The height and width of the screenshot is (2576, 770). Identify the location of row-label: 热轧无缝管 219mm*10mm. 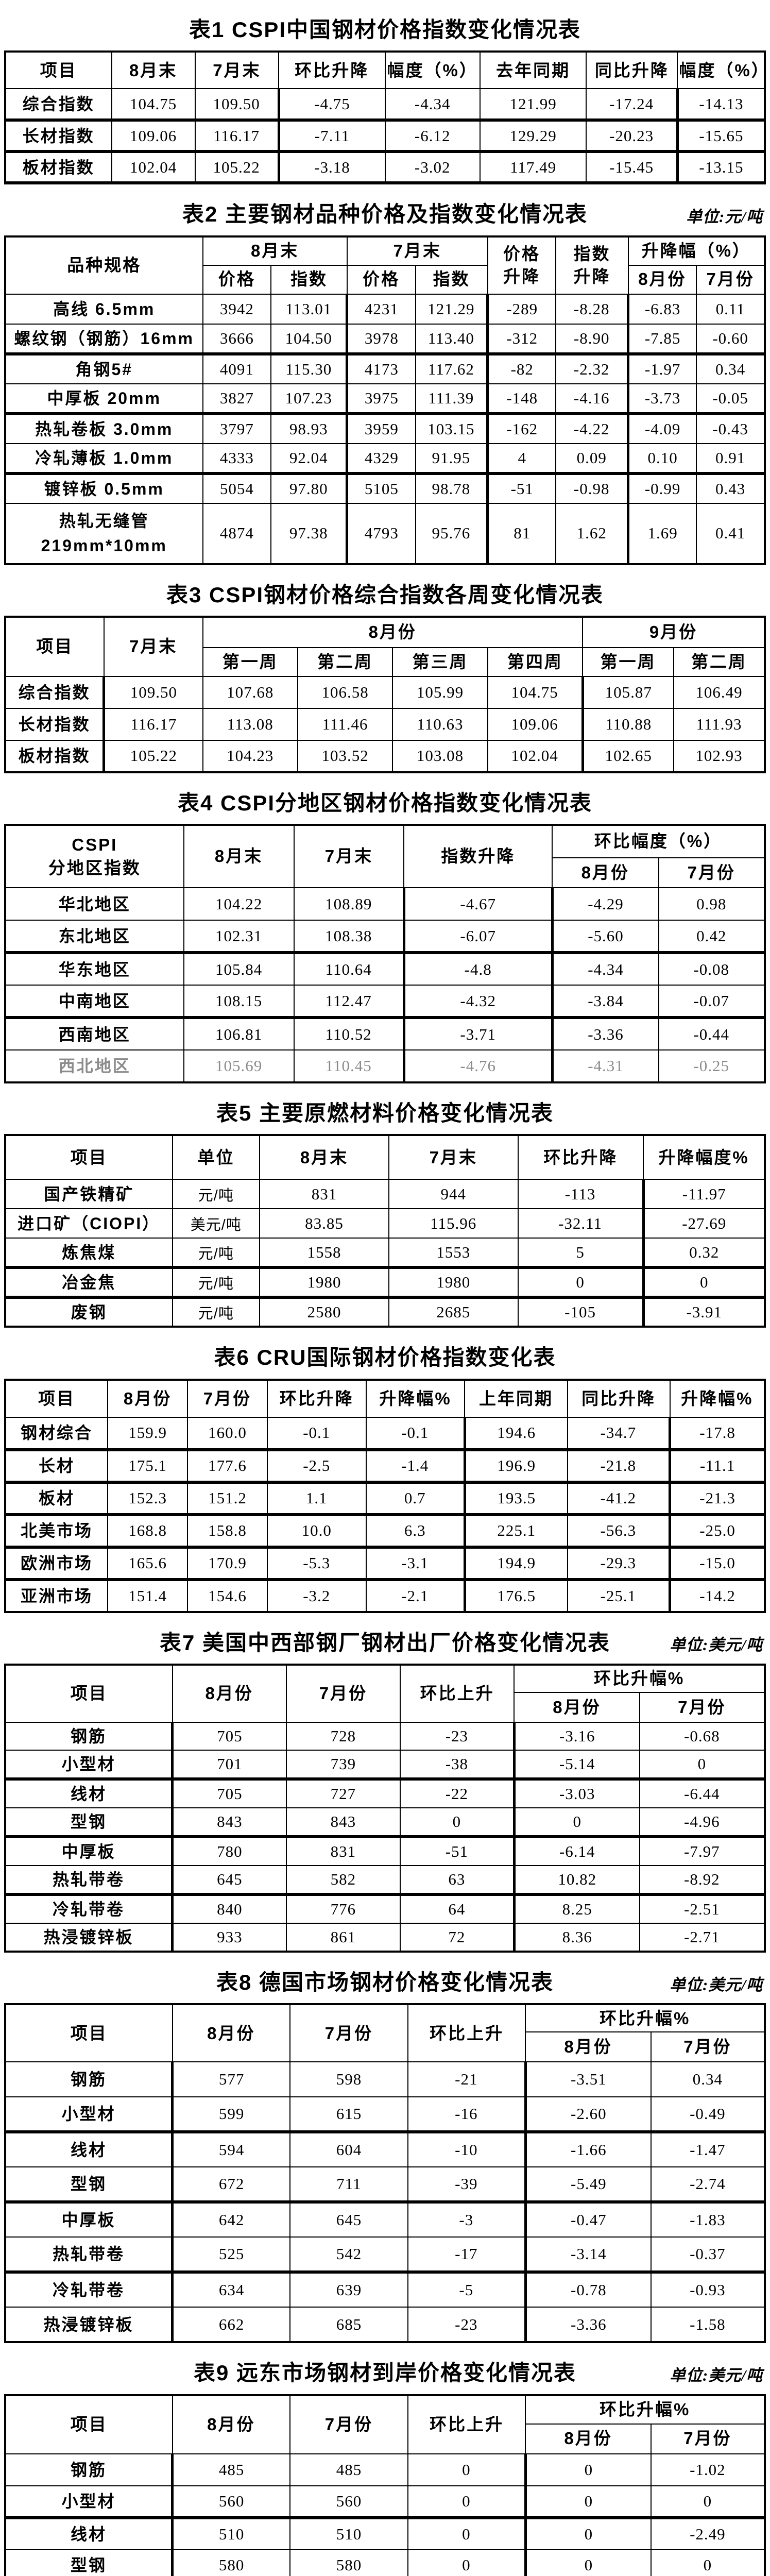
(104, 533).